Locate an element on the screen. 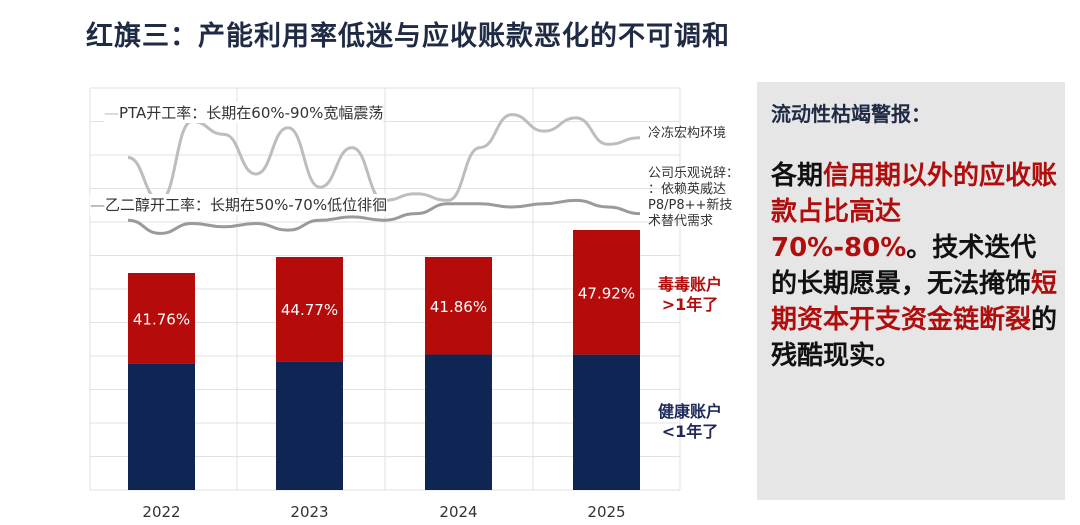  pta-legend: —PTA开工率：长期在60%-90%宽幅震荡 is located at coordinates (244, 112).